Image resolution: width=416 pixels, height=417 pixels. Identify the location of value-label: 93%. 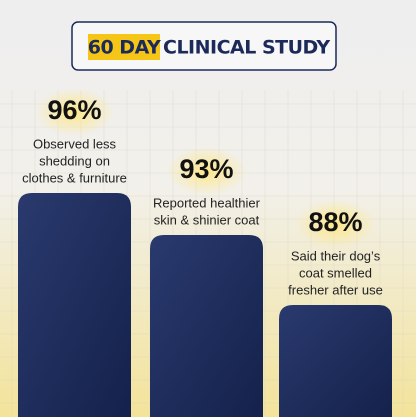
(206, 169).